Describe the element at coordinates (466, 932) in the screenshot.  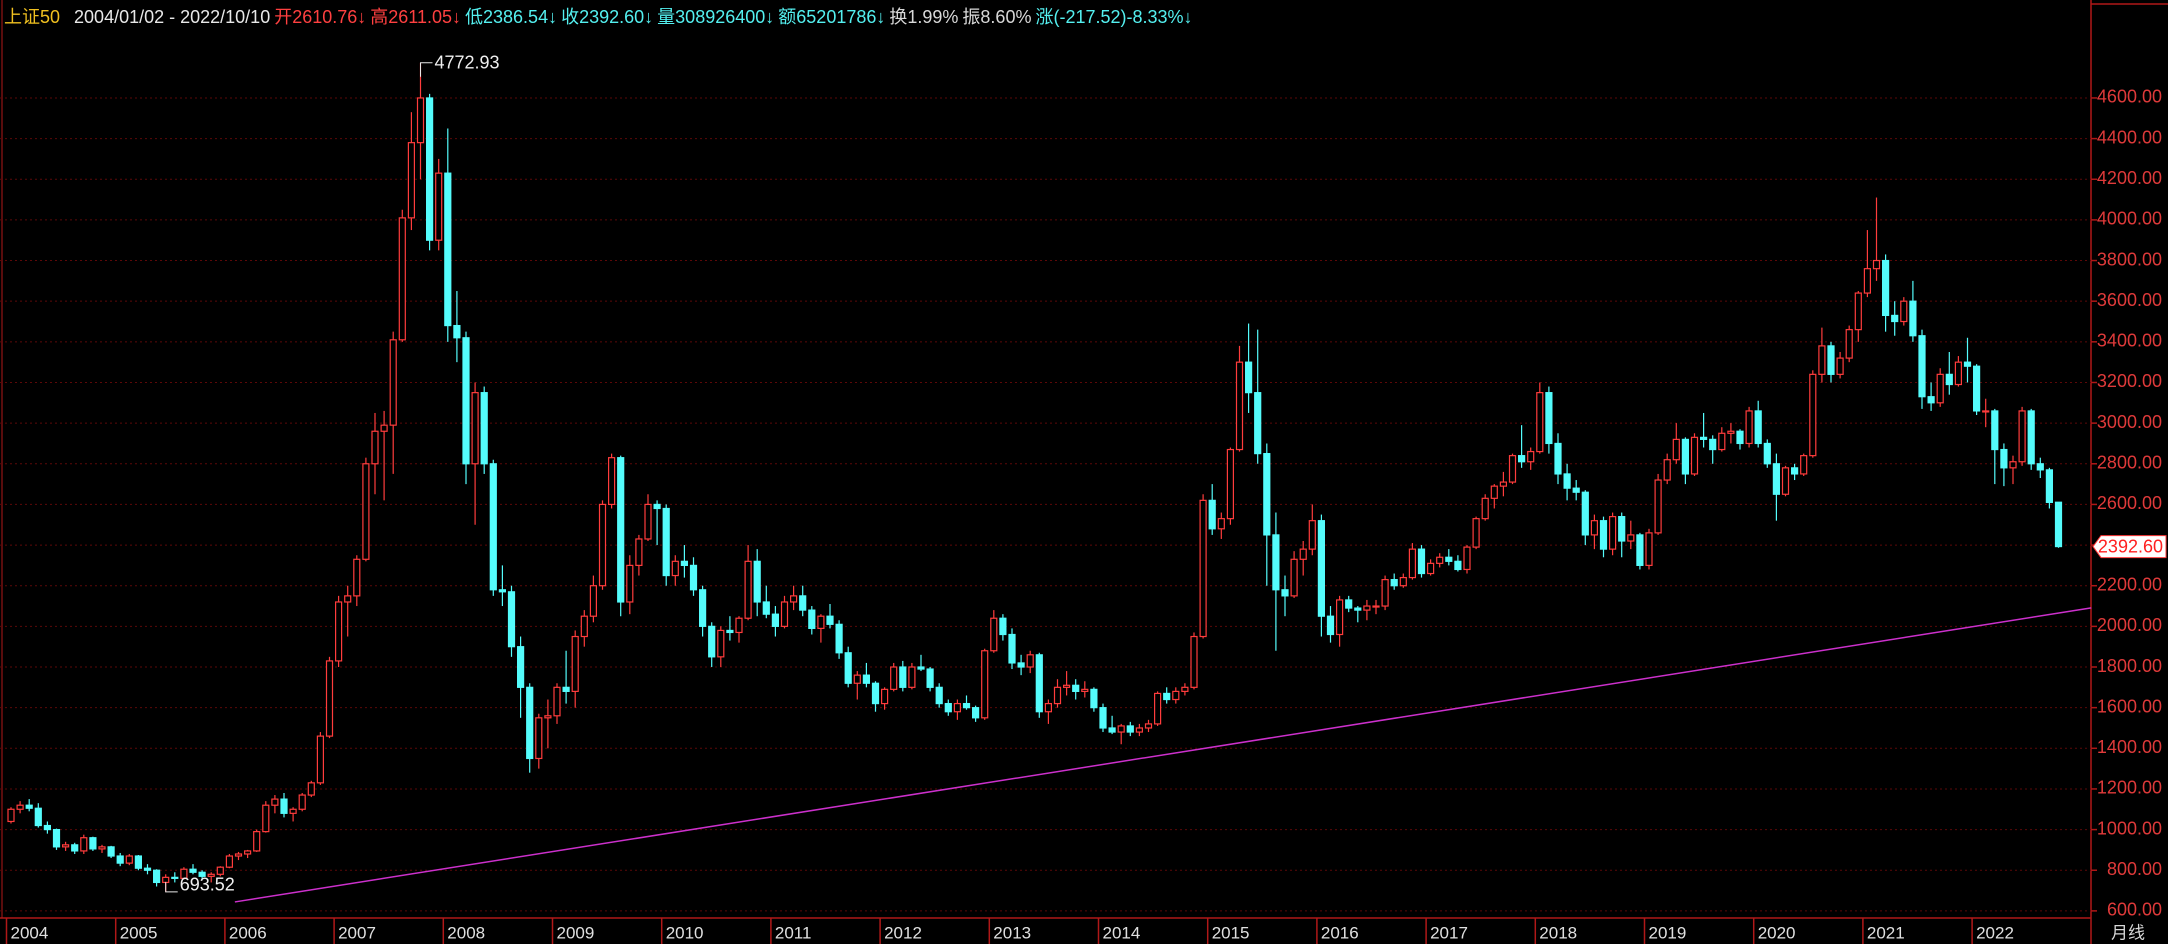
I see `x-tick-label: 2008` at that location.